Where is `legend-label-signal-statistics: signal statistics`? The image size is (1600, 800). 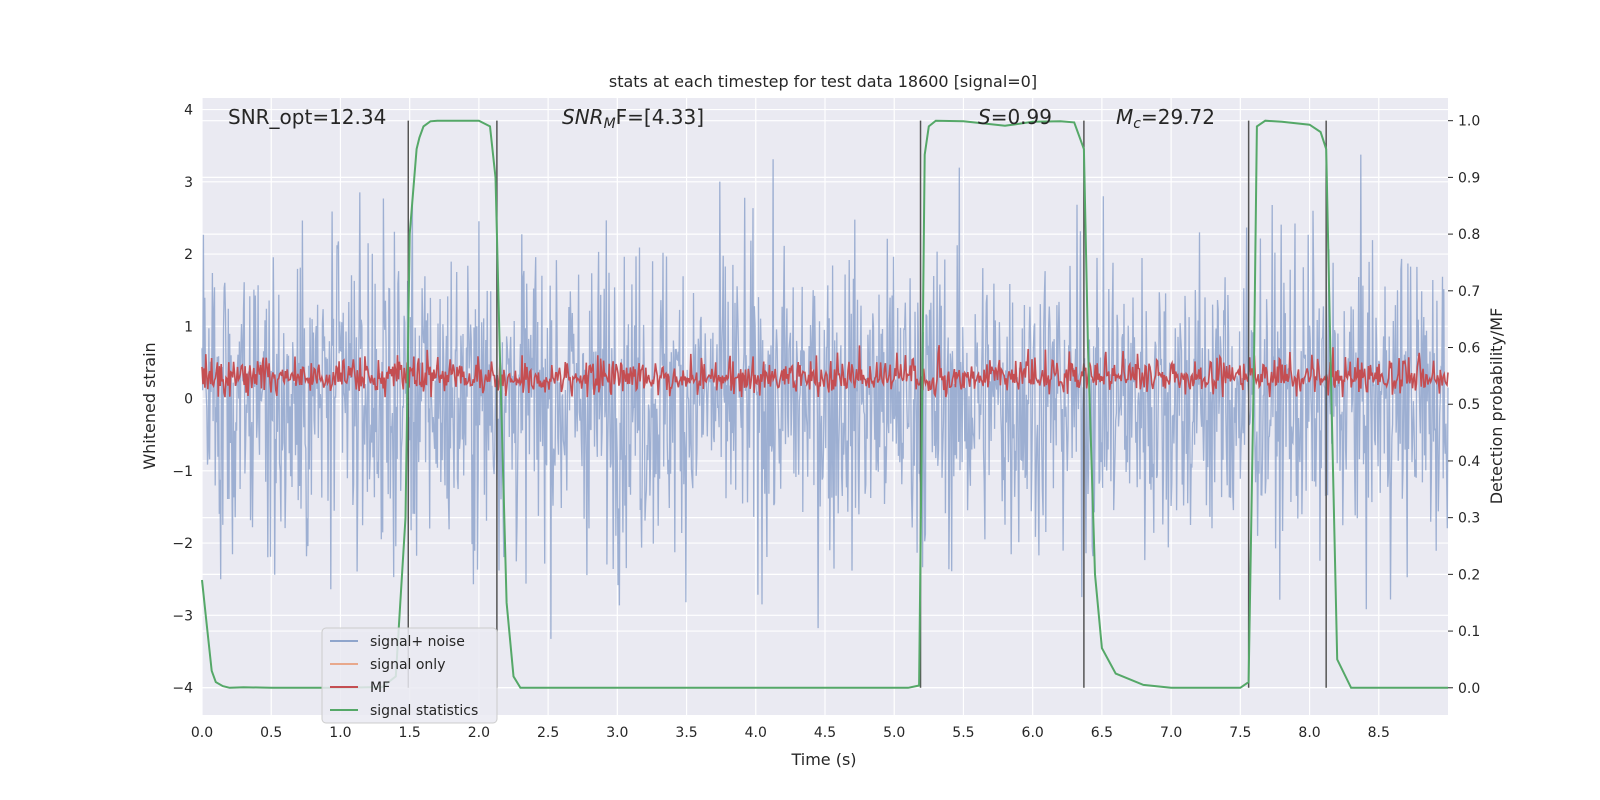
legend-label-signal-statistics: signal statistics is located at coordinates (424, 711).